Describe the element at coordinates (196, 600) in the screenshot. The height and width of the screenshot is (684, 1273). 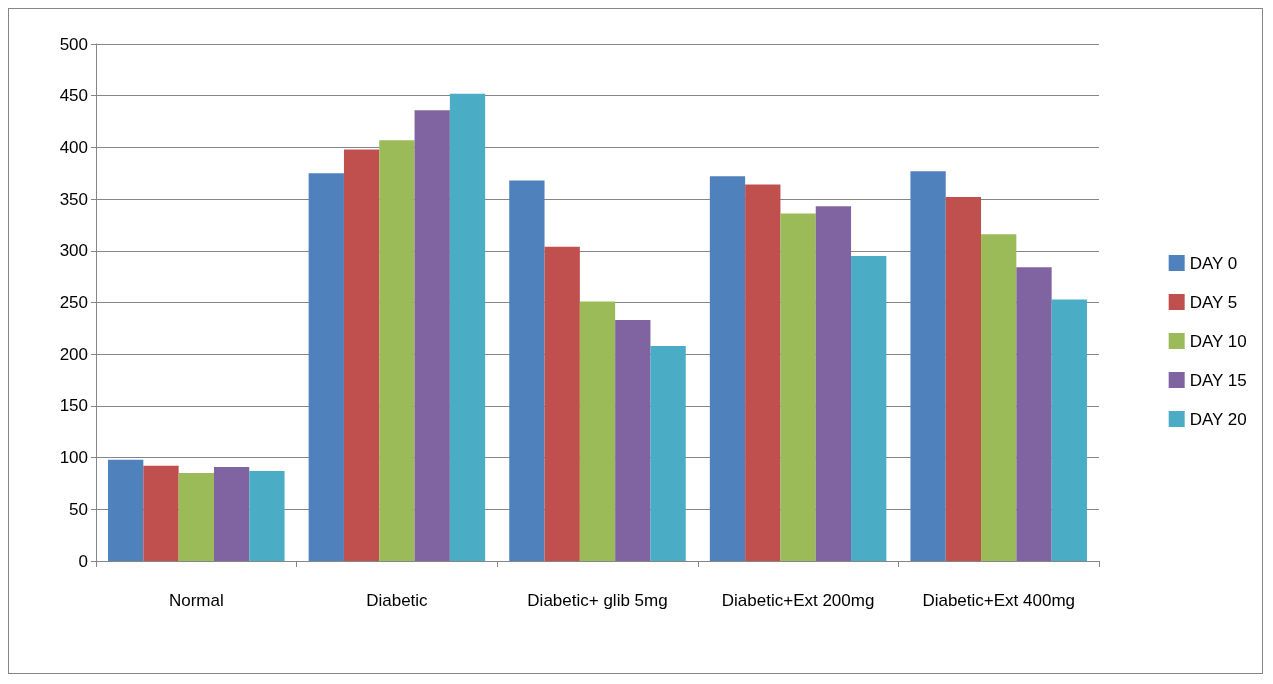
I see `x-tick-label: Normal` at that location.